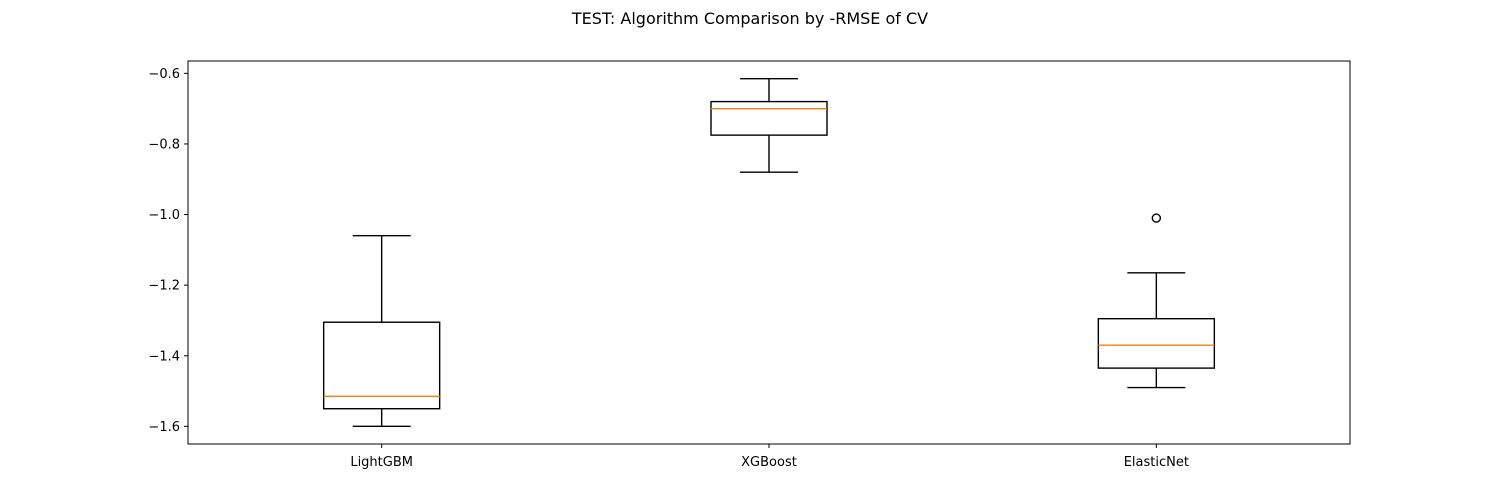 The width and height of the screenshot is (1500, 500). Describe the element at coordinates (769, 462) in the screenshot. I see `x-tick-label: XGBoost` at that location.